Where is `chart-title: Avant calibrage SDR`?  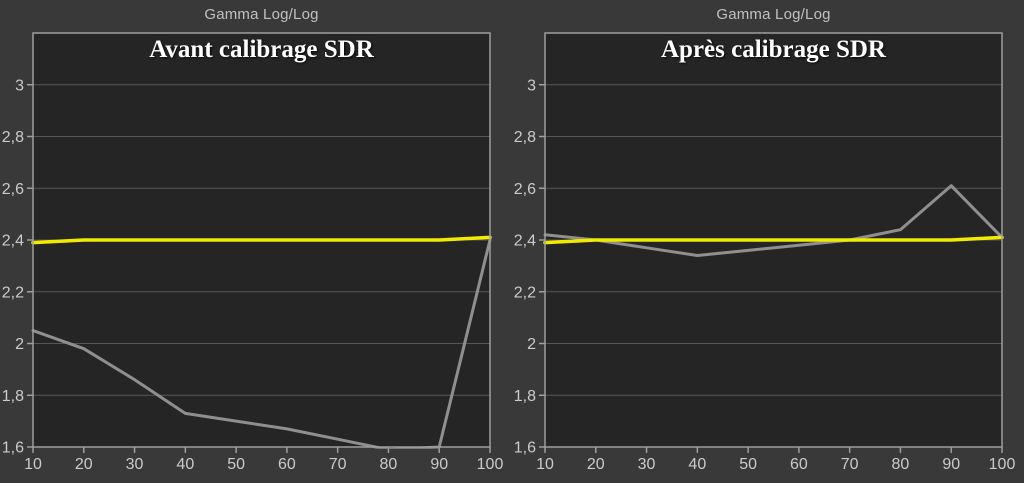 chart-title: Avant calibrage SDR is located at coordinates (261, 49).